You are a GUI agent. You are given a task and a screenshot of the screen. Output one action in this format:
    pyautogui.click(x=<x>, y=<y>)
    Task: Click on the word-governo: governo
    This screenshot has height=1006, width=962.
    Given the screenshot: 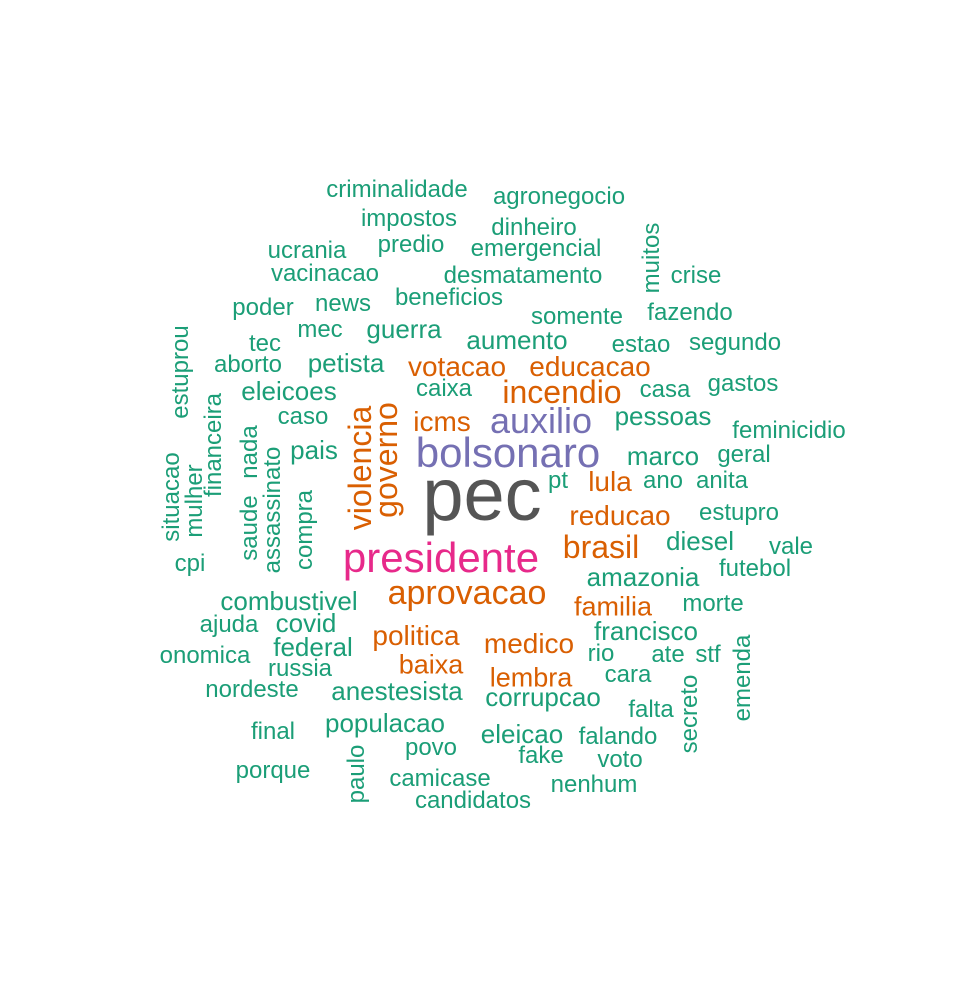 What is the action you would take?
    pyautogui.click(x=386, y=460)
    